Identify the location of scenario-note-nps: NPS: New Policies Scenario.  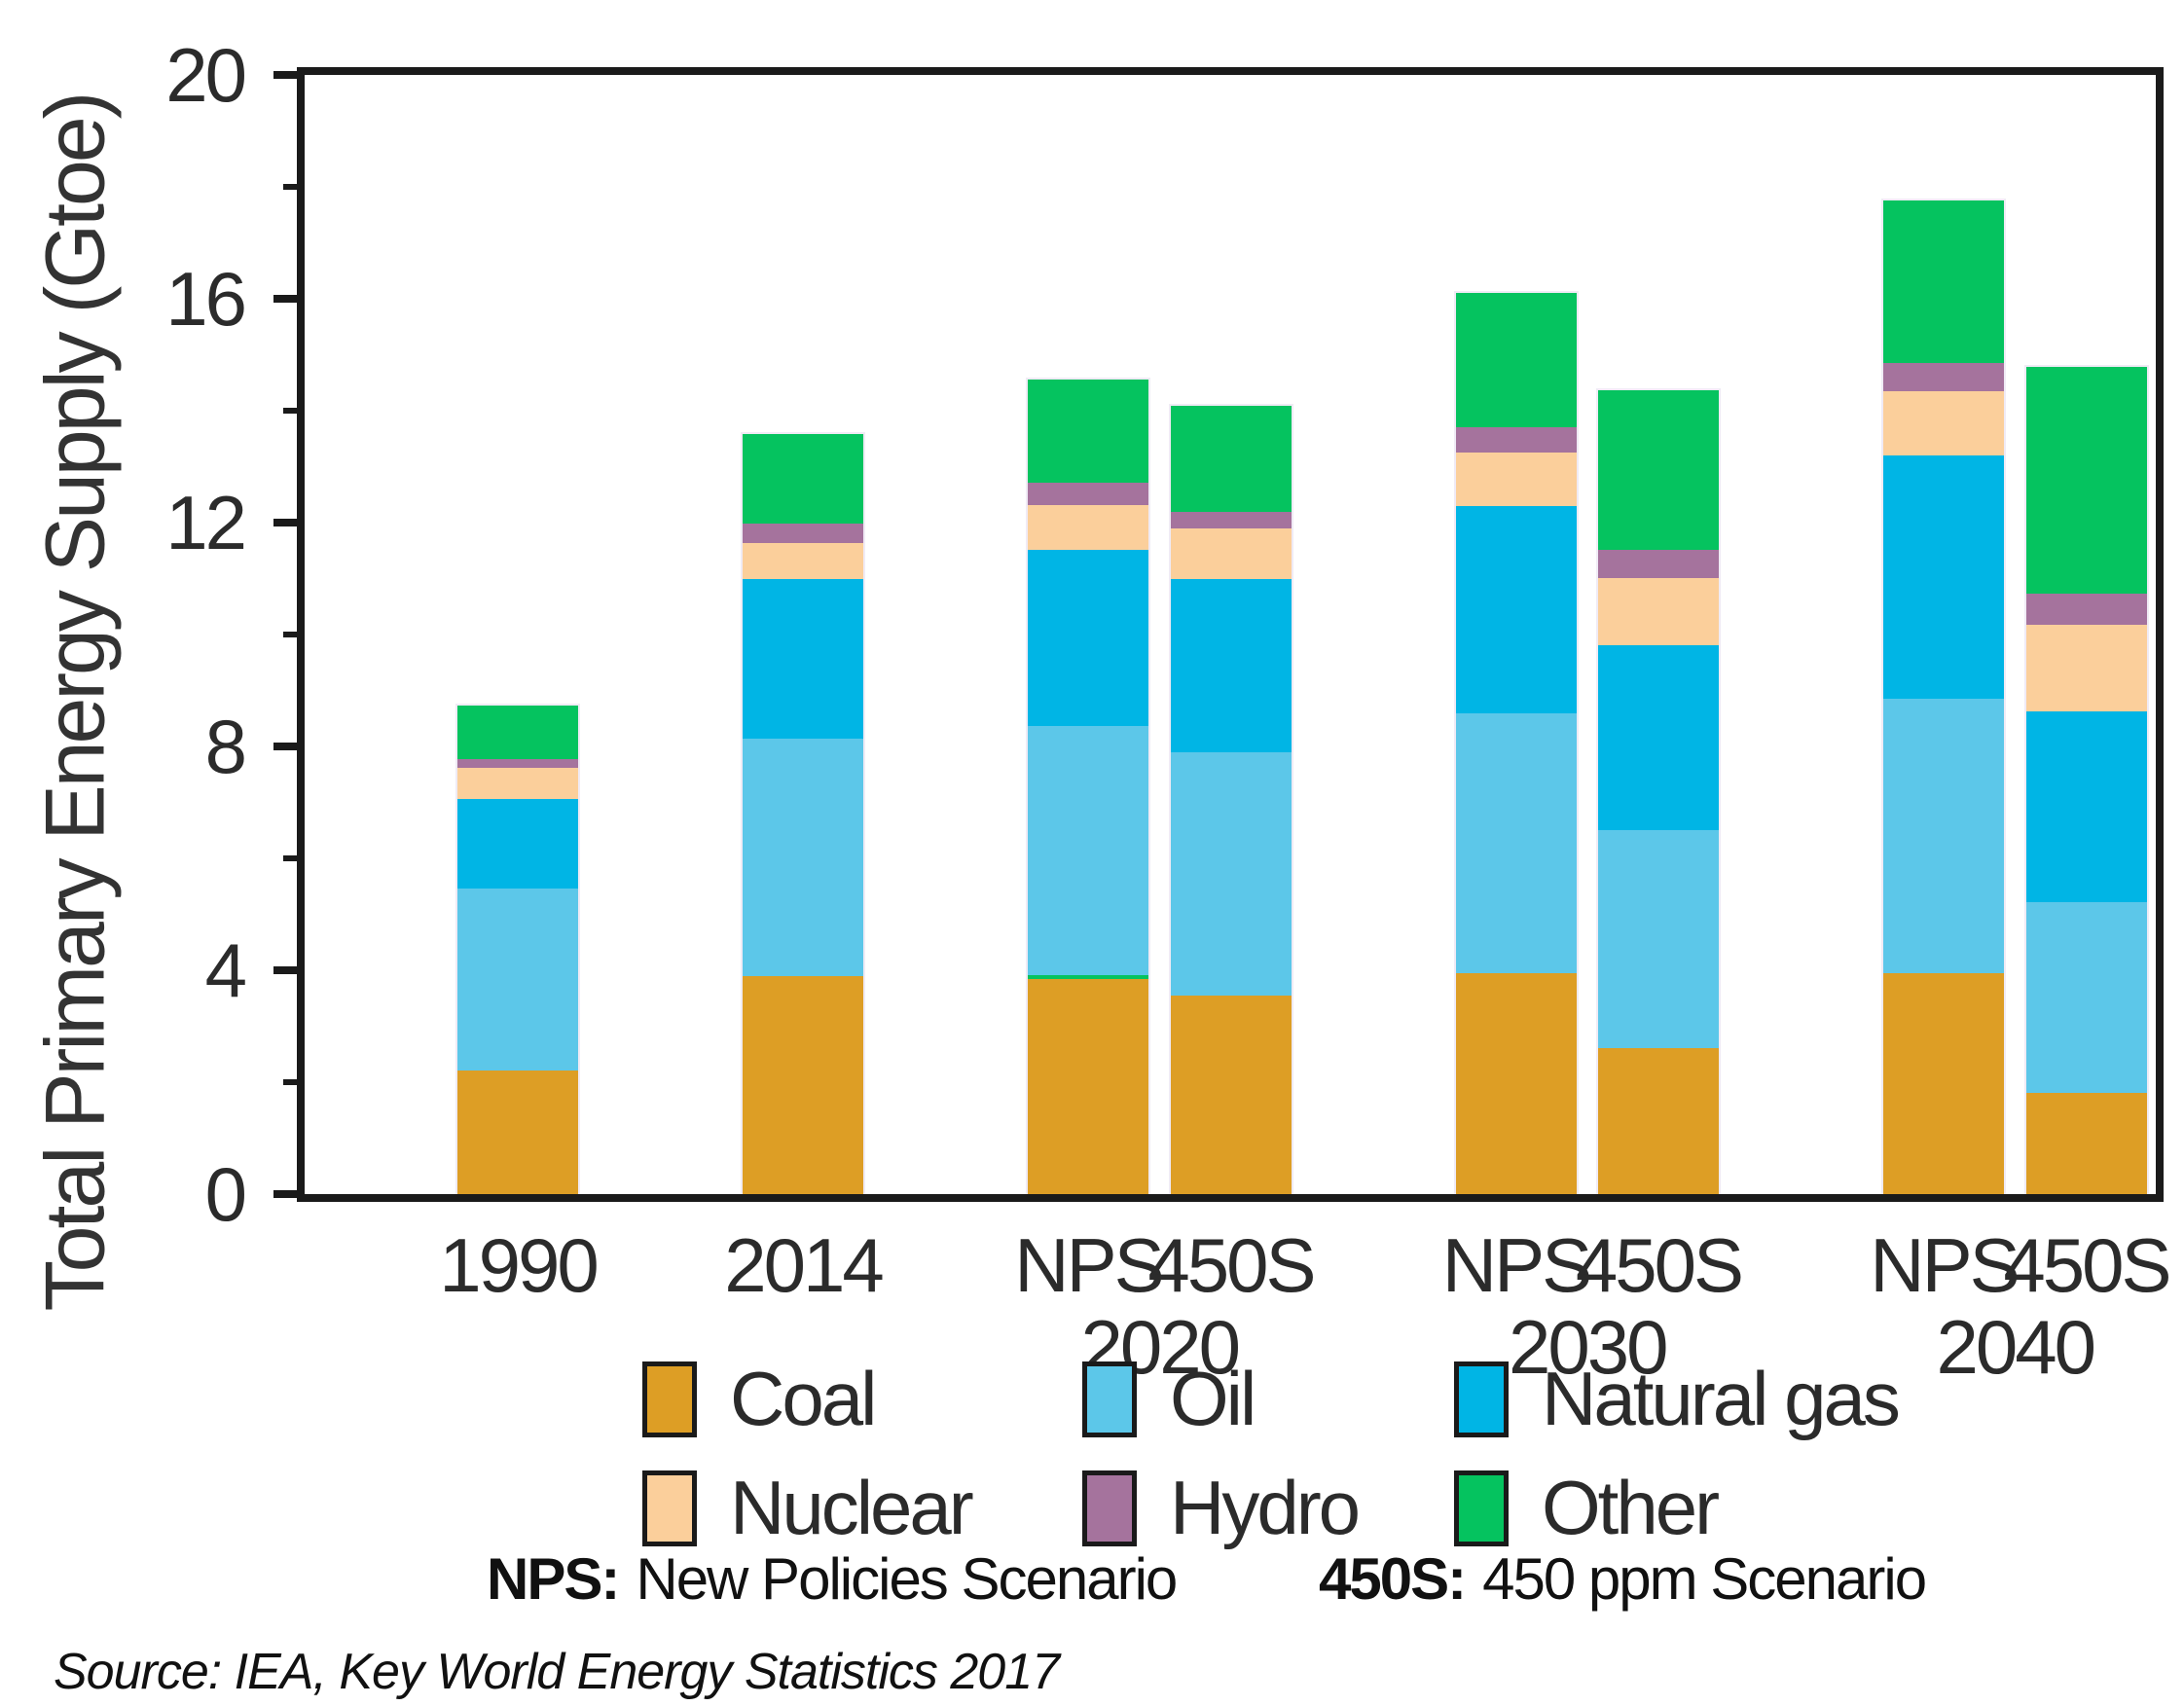
(832, 1579).